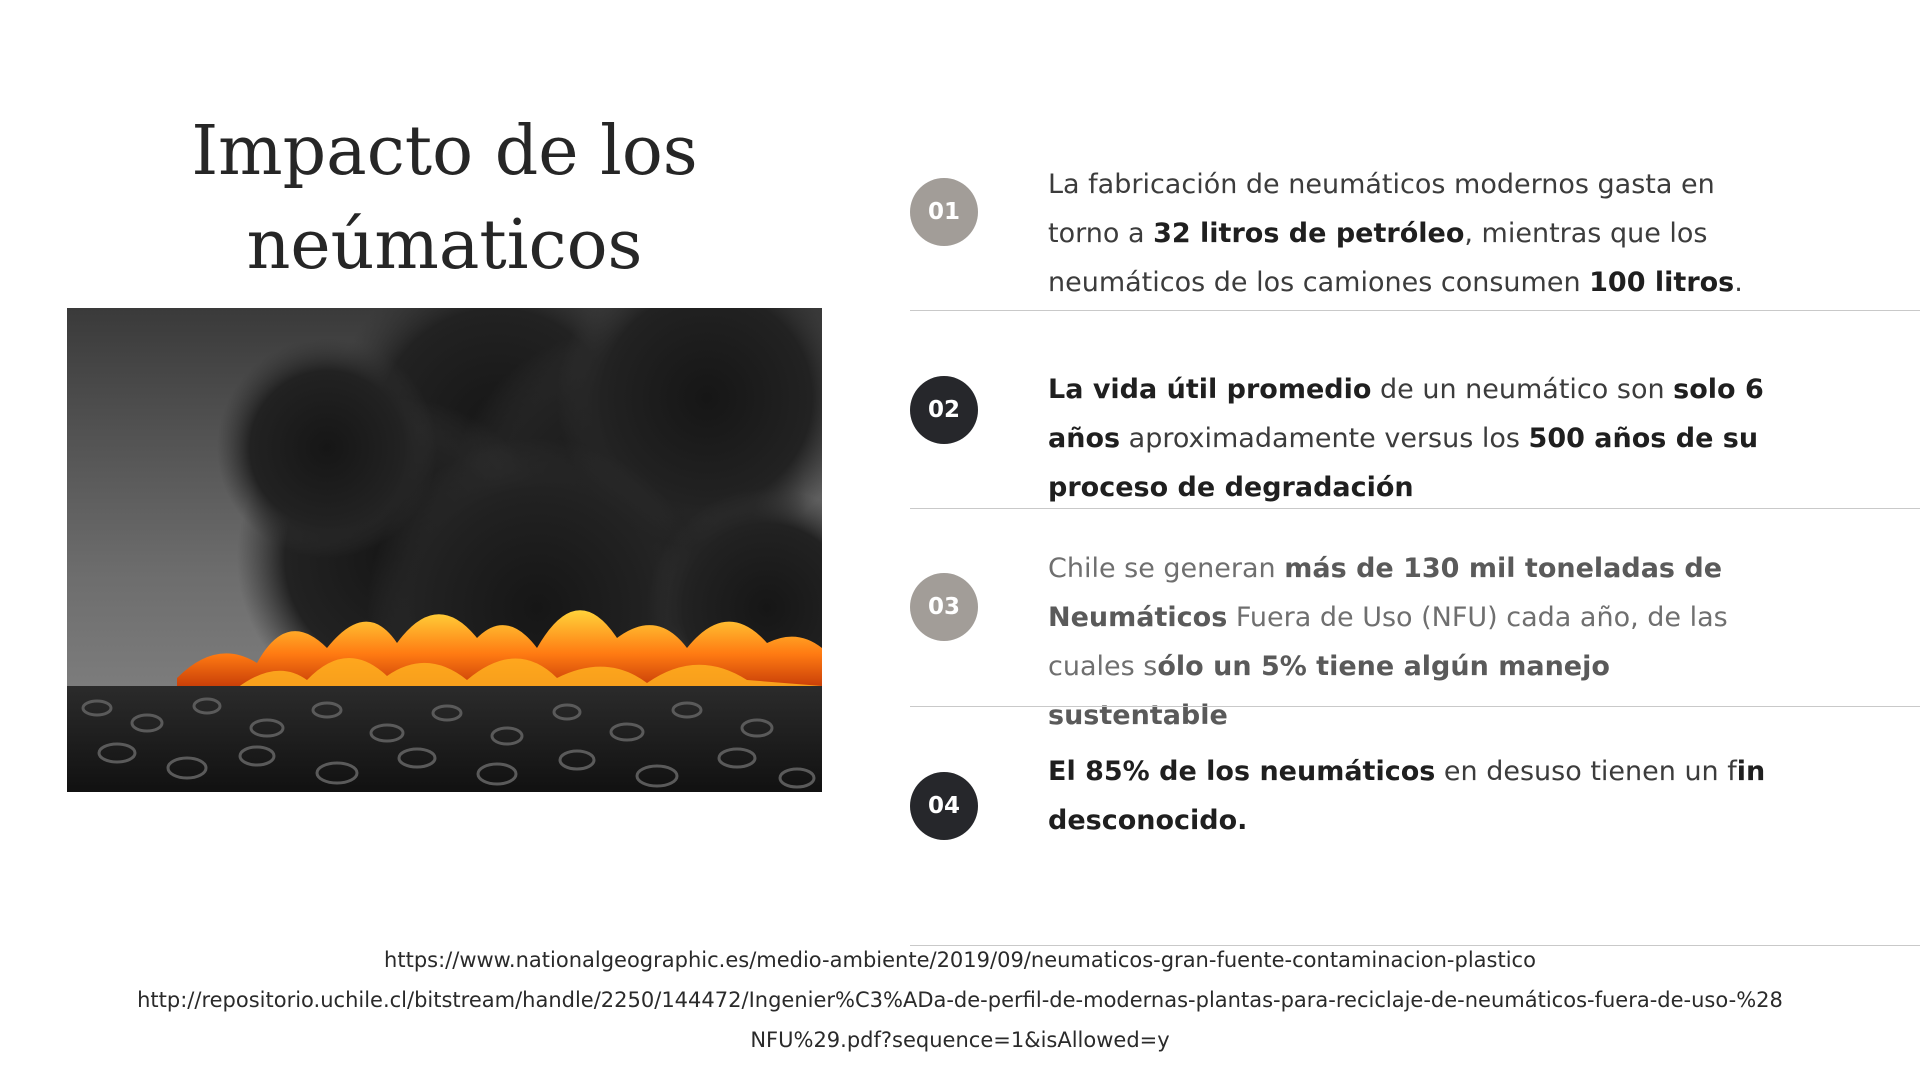 This screenshot has width=1920, height=1080. I want to click on fact-01-segment-2: 32 litros de petróleo, so click(1309, 233).